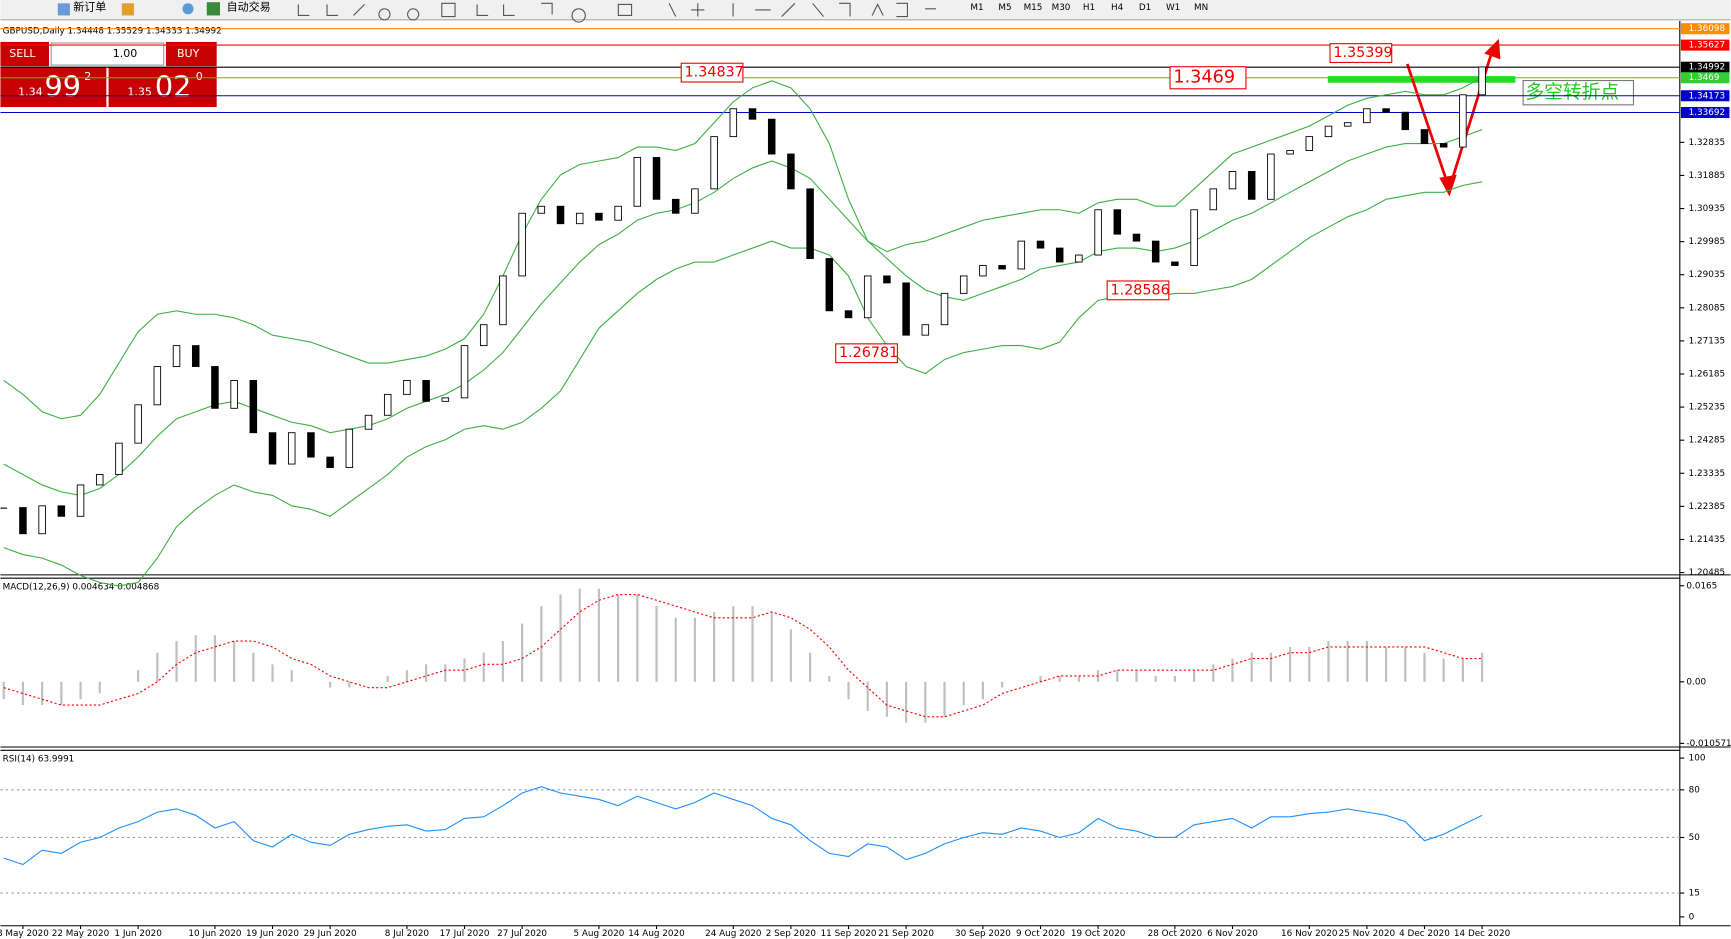 This screenshot has width=1731, height=939. I want to click on y-tick-label: 1.22385, so click(1707, 507).